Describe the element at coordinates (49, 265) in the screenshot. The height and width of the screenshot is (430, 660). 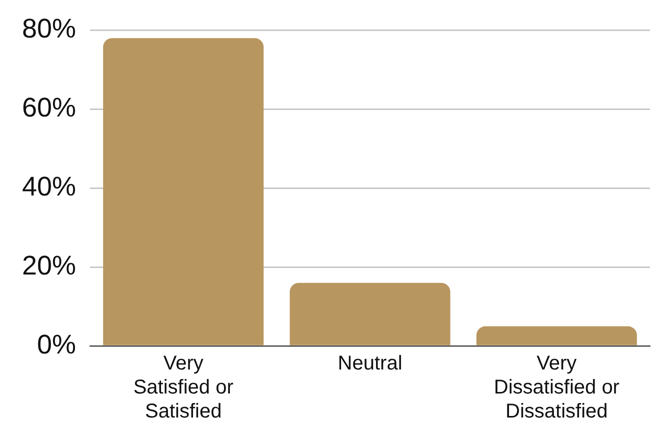
I see `y-tick-label: 20%` at that location.